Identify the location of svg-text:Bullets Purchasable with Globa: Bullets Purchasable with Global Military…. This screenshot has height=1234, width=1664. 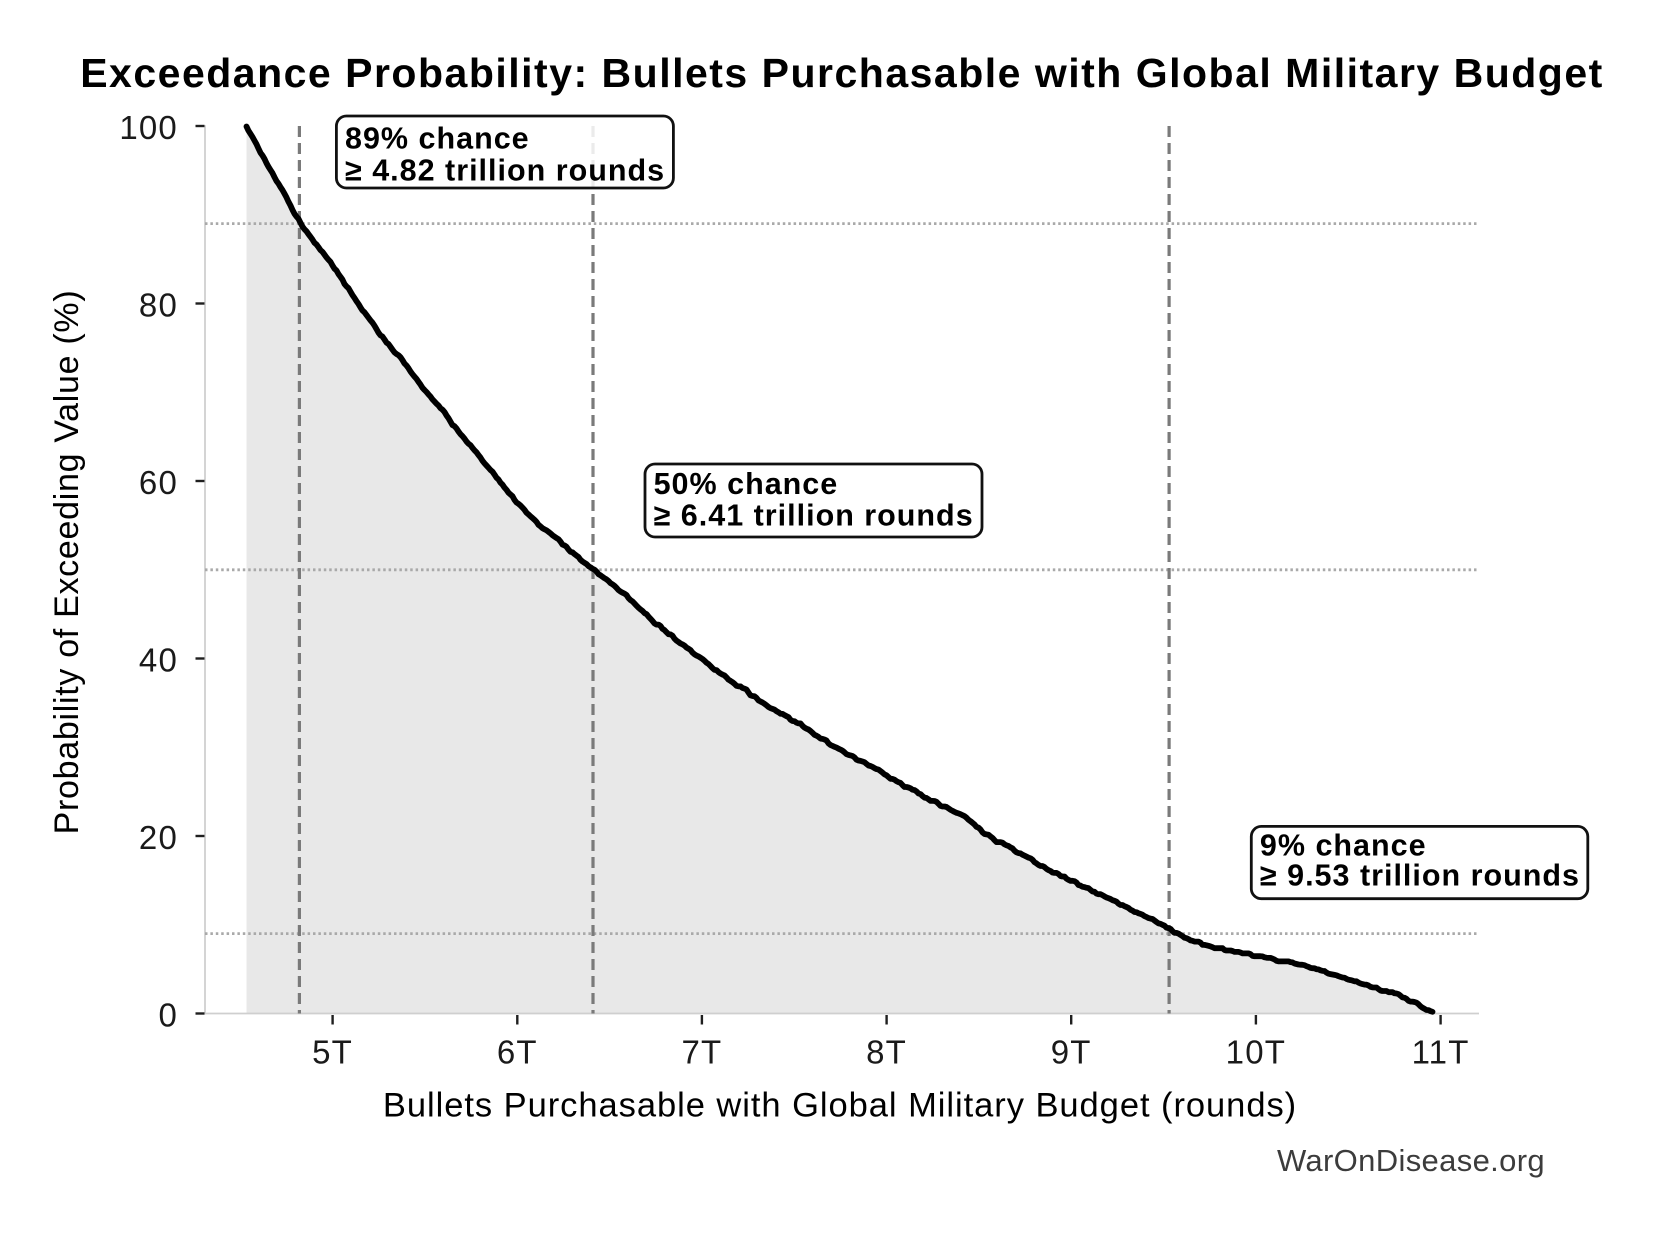
(840, 1106).